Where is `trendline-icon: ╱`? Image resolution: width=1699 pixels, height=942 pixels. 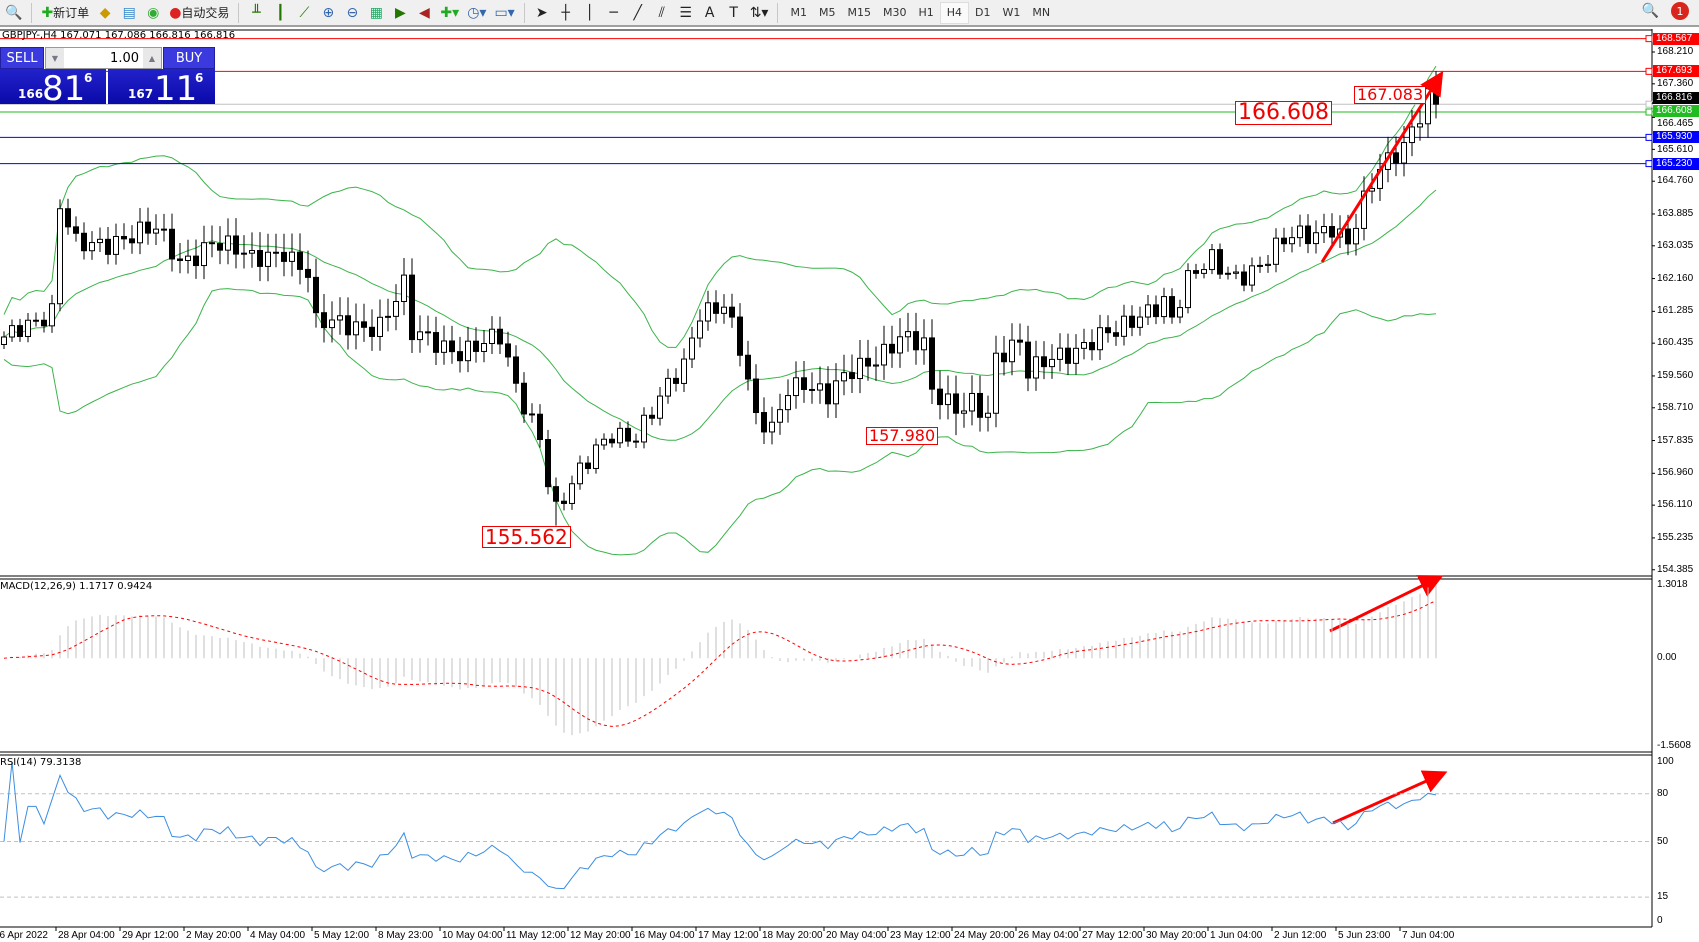 trendline-icon: ╱ is located at coordinates (637, 12).